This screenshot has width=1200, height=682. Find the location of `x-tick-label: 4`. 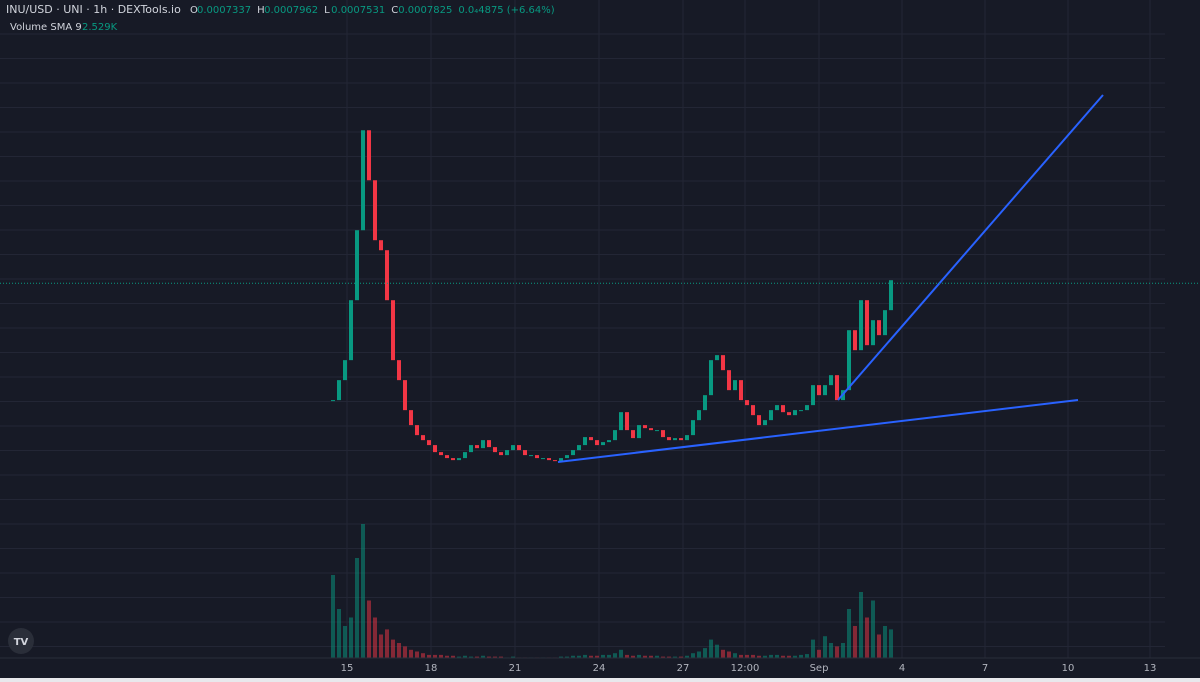

x-tick-label: 4 is located at coordinates (902, 668).